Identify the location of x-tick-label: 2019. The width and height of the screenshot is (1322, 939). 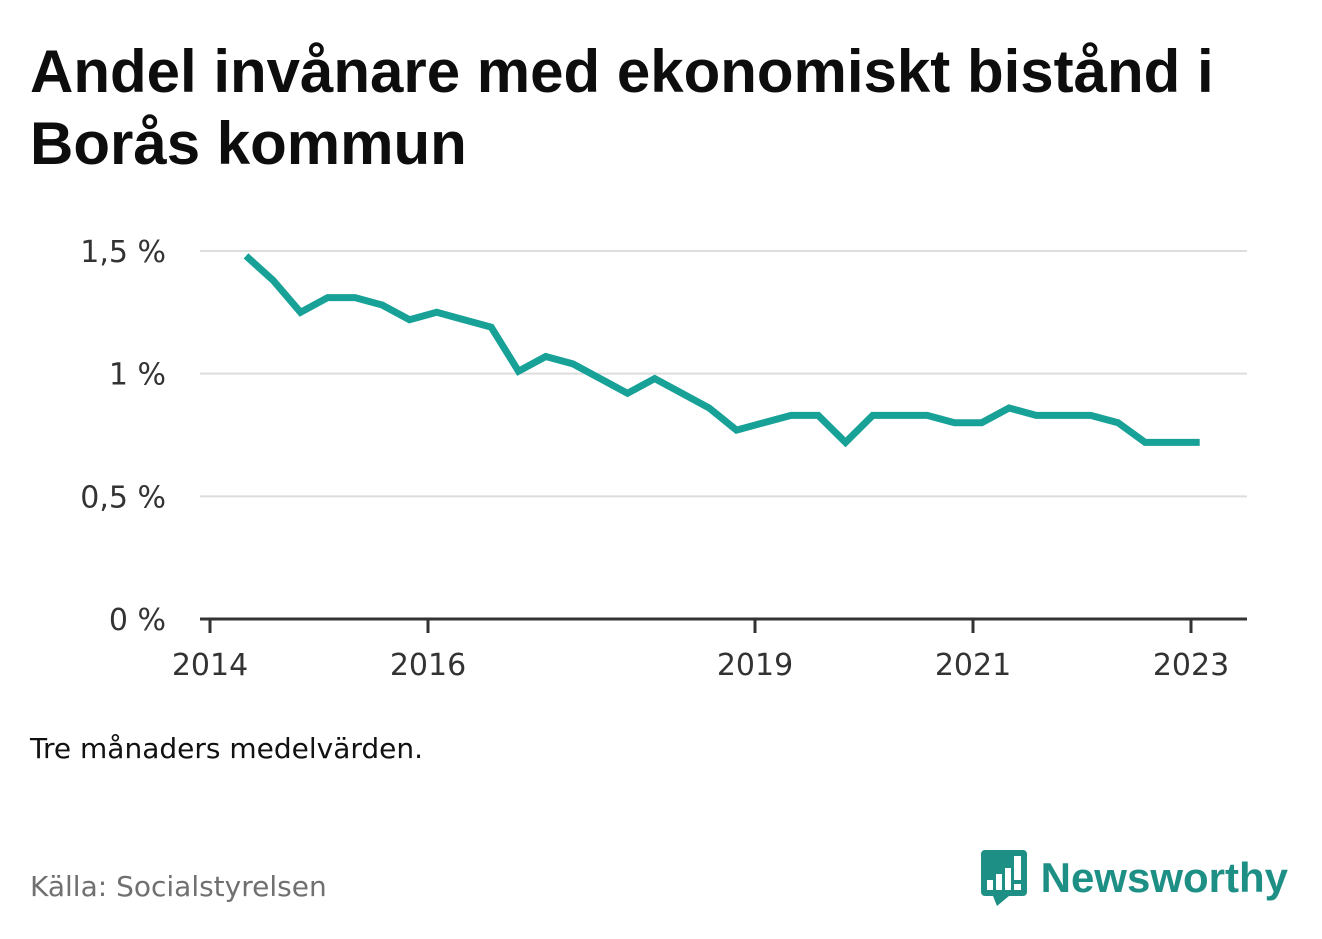
(755, 665).